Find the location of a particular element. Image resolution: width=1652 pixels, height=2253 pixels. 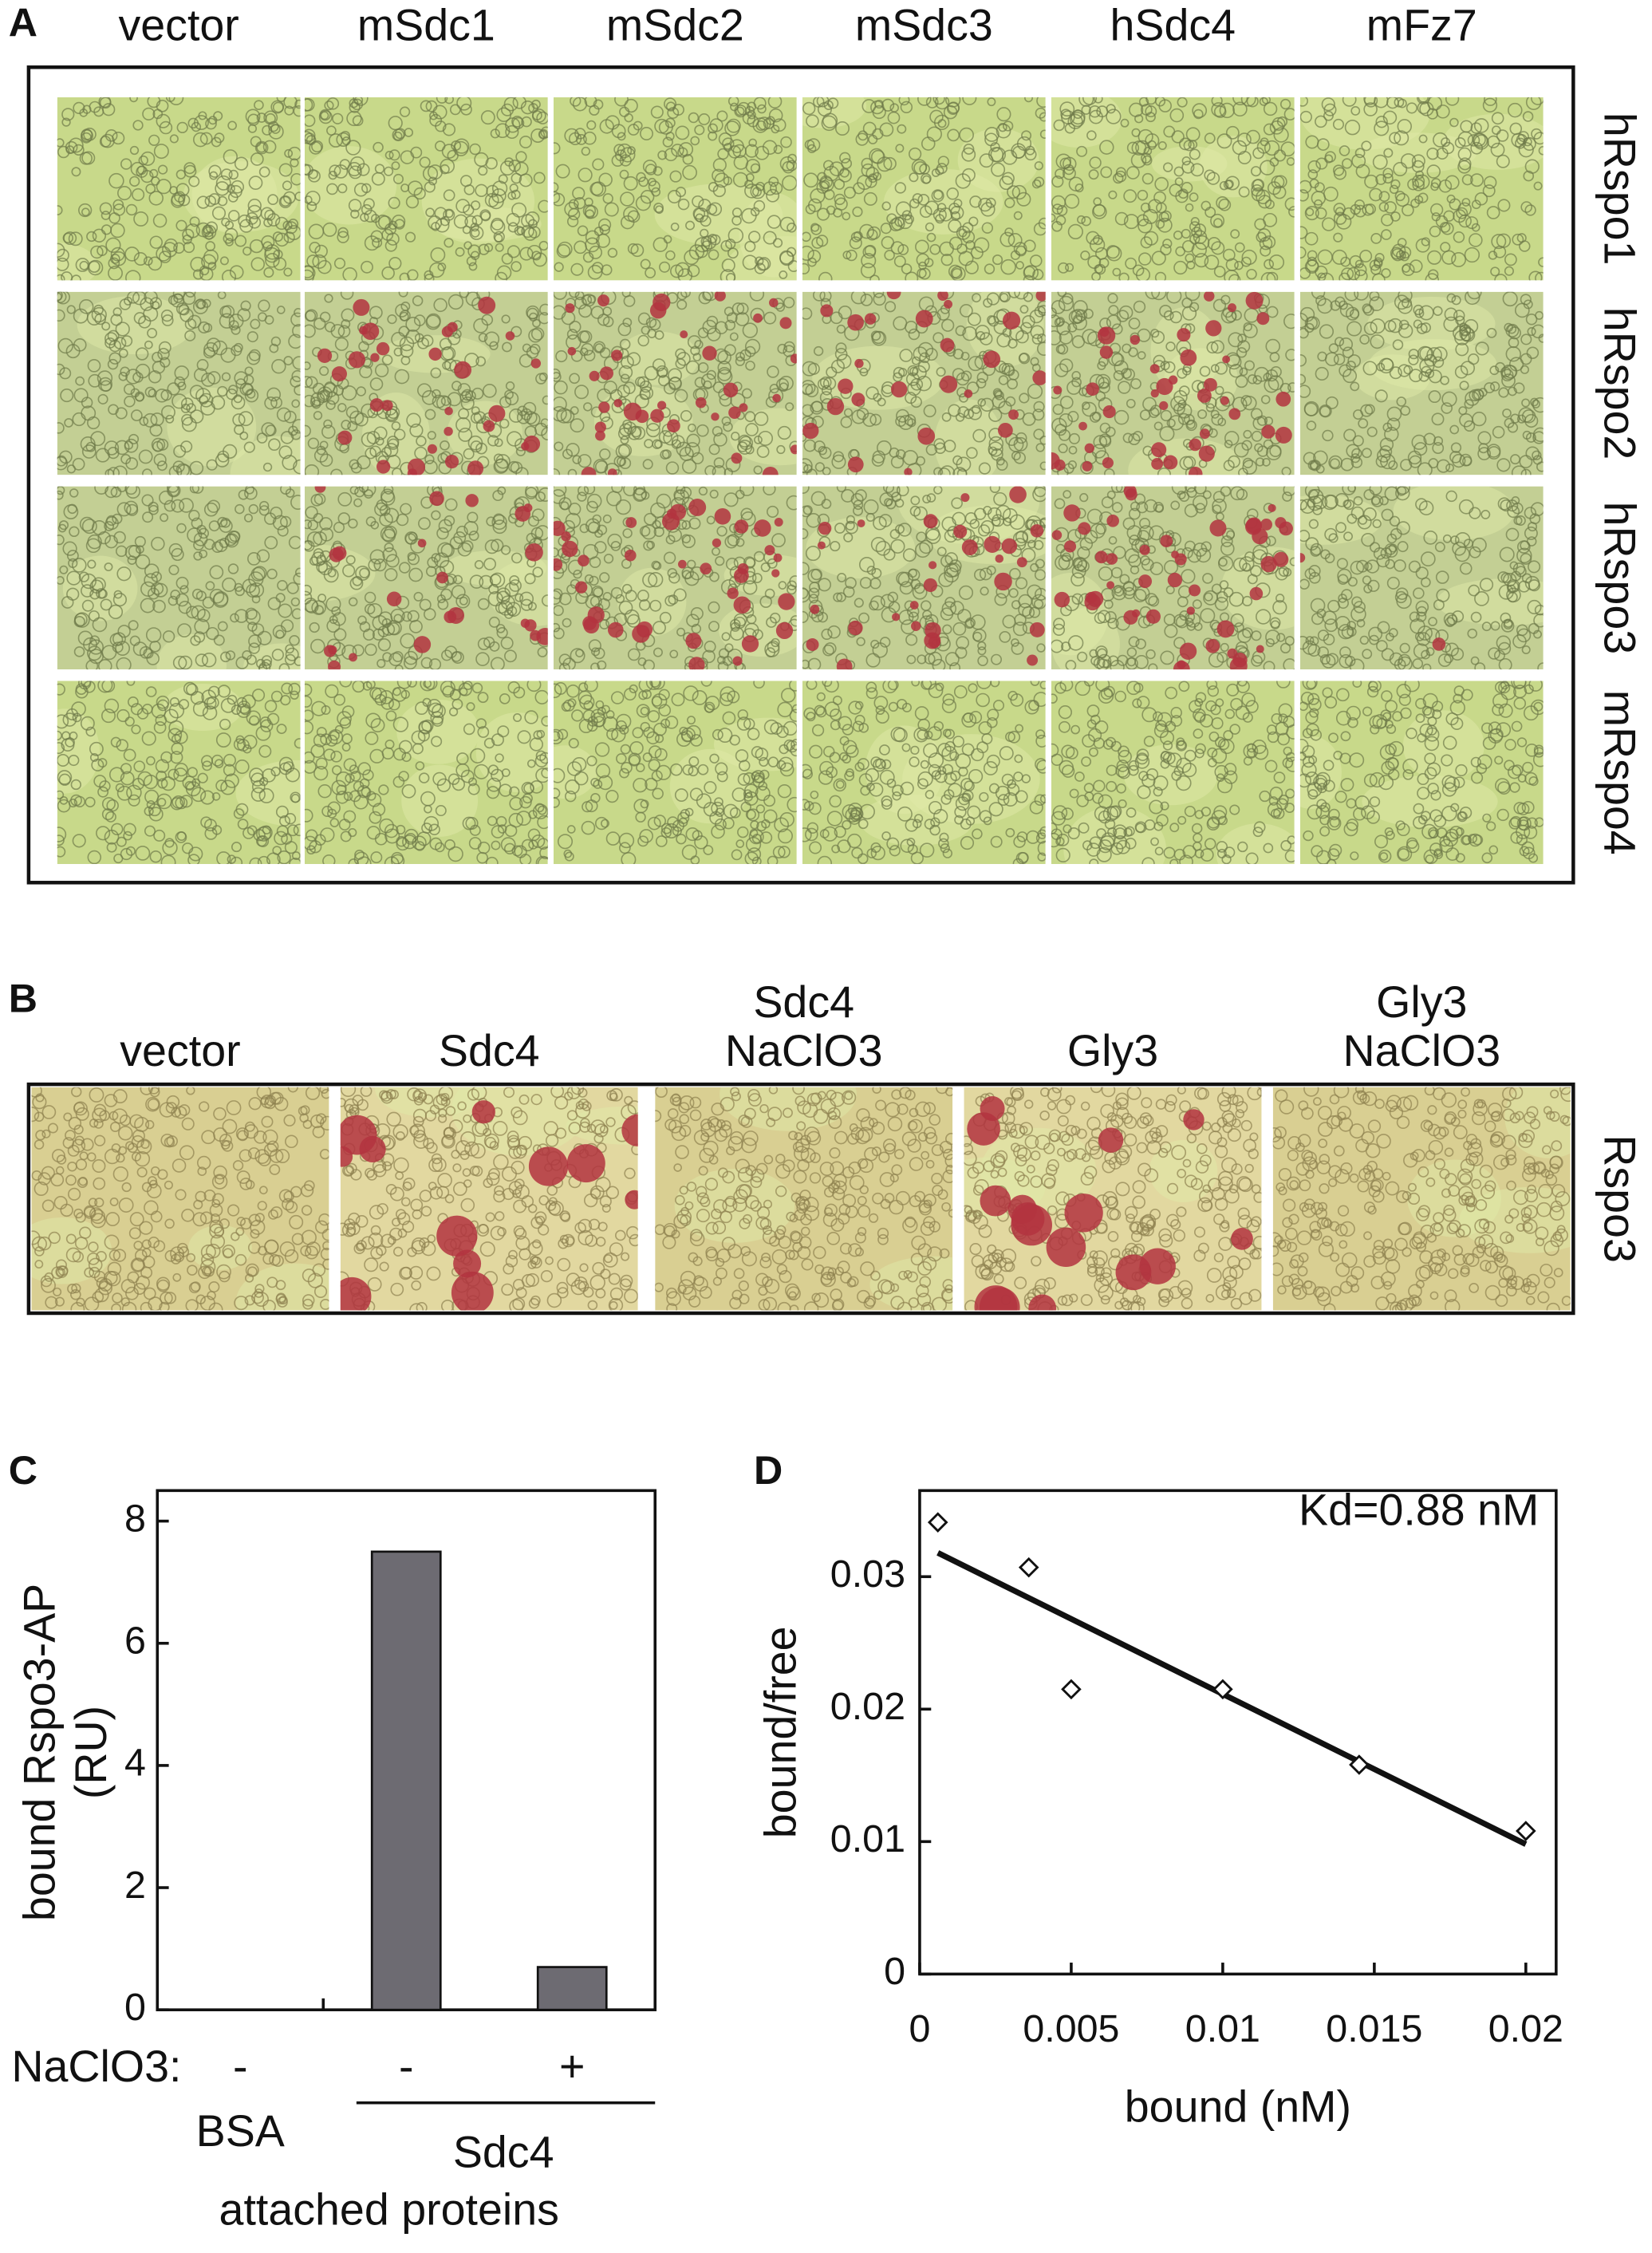

micrograph-content is located at coordinates (179, 578).